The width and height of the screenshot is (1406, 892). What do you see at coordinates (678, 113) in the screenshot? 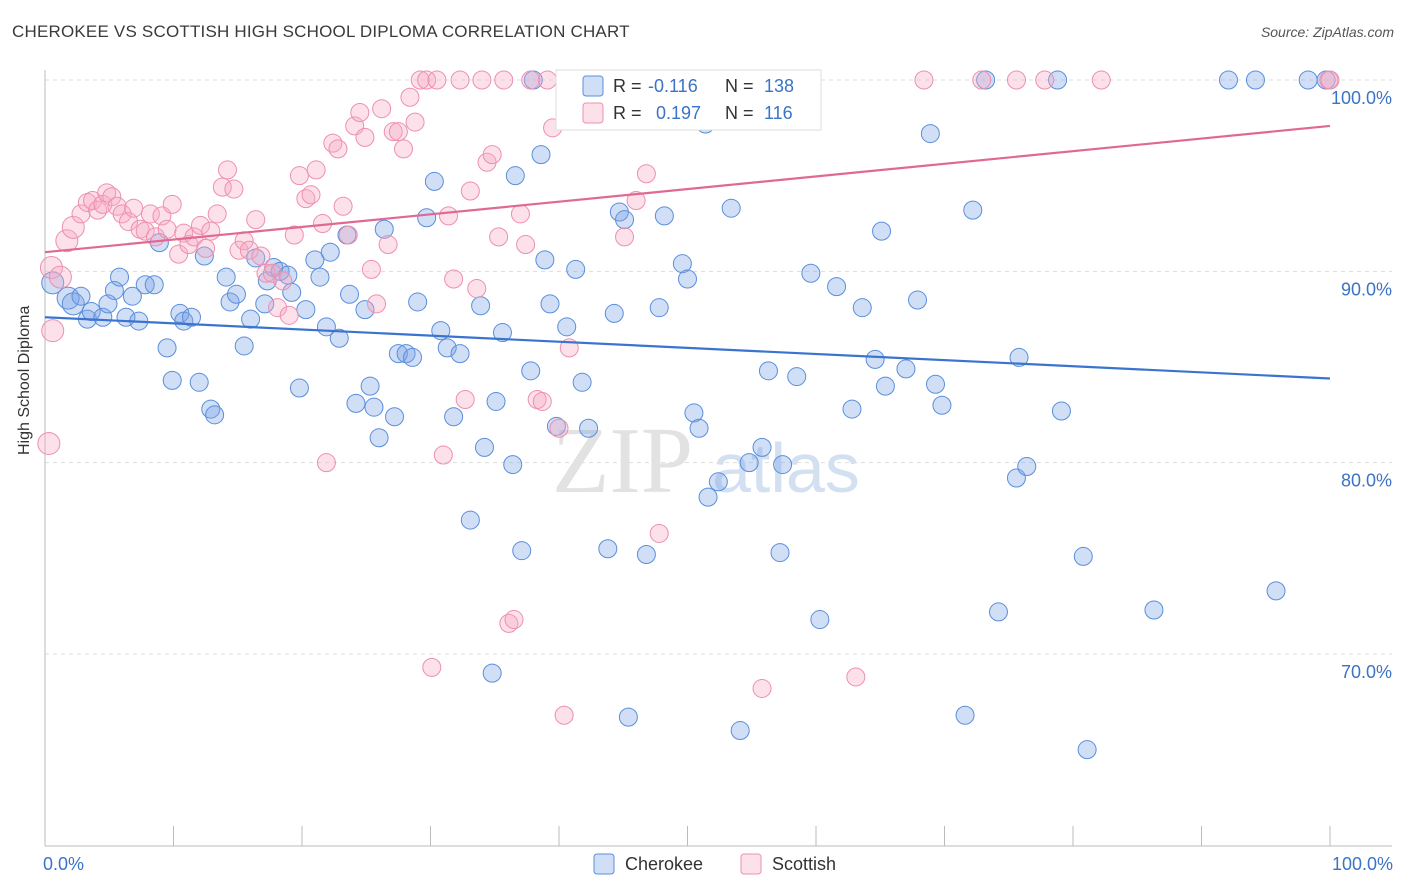
I see `scottish-r-value: 0.197` at bounding box center [678, 113].